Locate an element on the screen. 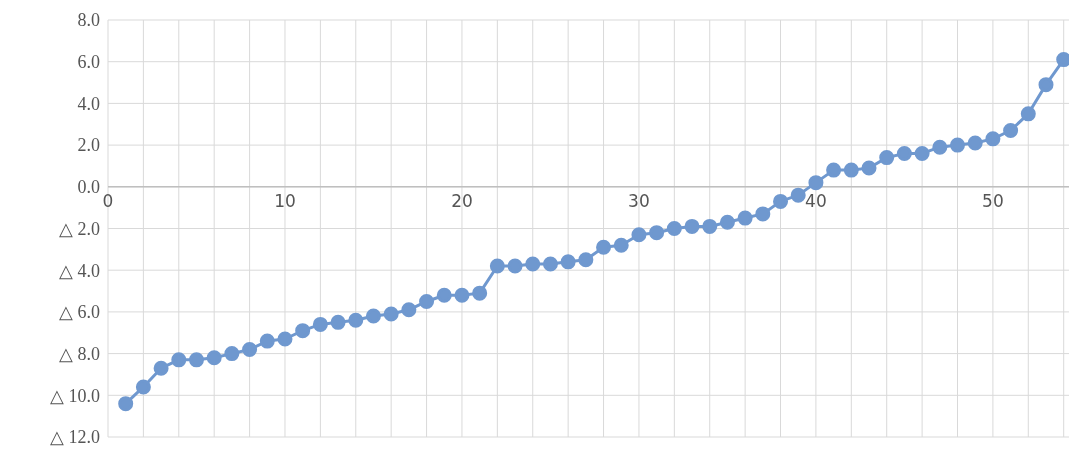 The width and height of the screenshot is (1083, 460). x-tick-label: 50 is located at coordinates (993, 200).